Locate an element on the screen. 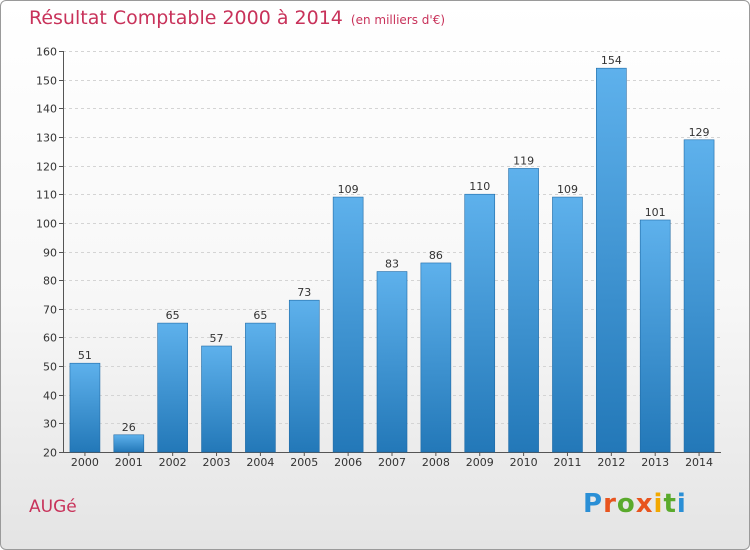 The width and height of the screenshot is (750, 550). x-tick-label-2012: 2012 is located at coordinates (611, 462).